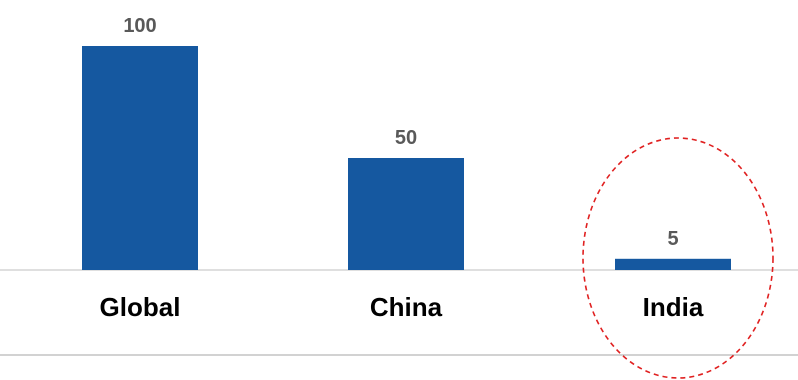 This screenshot has width=798, height=380. What do you see at coordinates (140, 158) in the screenshot?
I see `bar-global` at bounding box center [140, 158].